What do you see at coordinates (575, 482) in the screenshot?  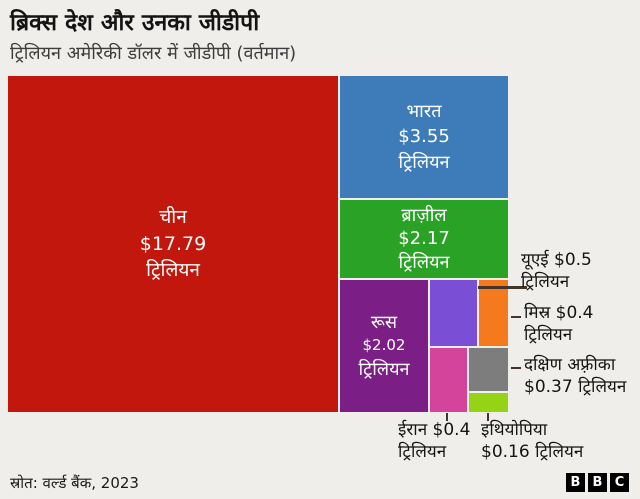 I see `bbc-logo-letter-b1: B` at bounding box center [575, 482].